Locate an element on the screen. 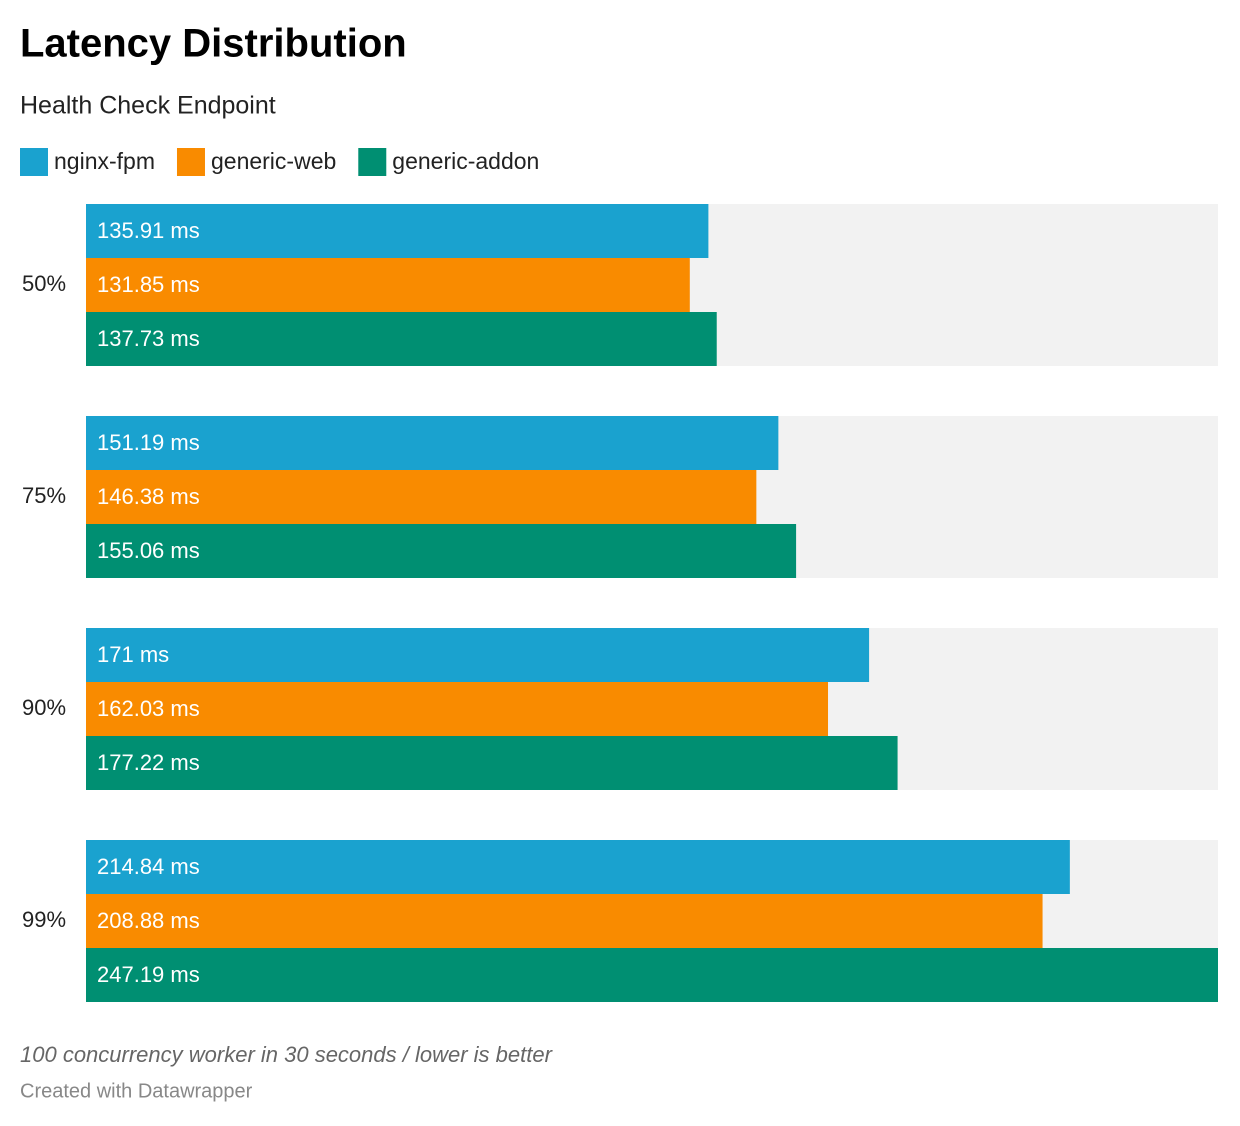 Image resolution: width=1240 pixels, height=1126 pixels. value-label: 162.03 ms is located at coordinates (148, 708).